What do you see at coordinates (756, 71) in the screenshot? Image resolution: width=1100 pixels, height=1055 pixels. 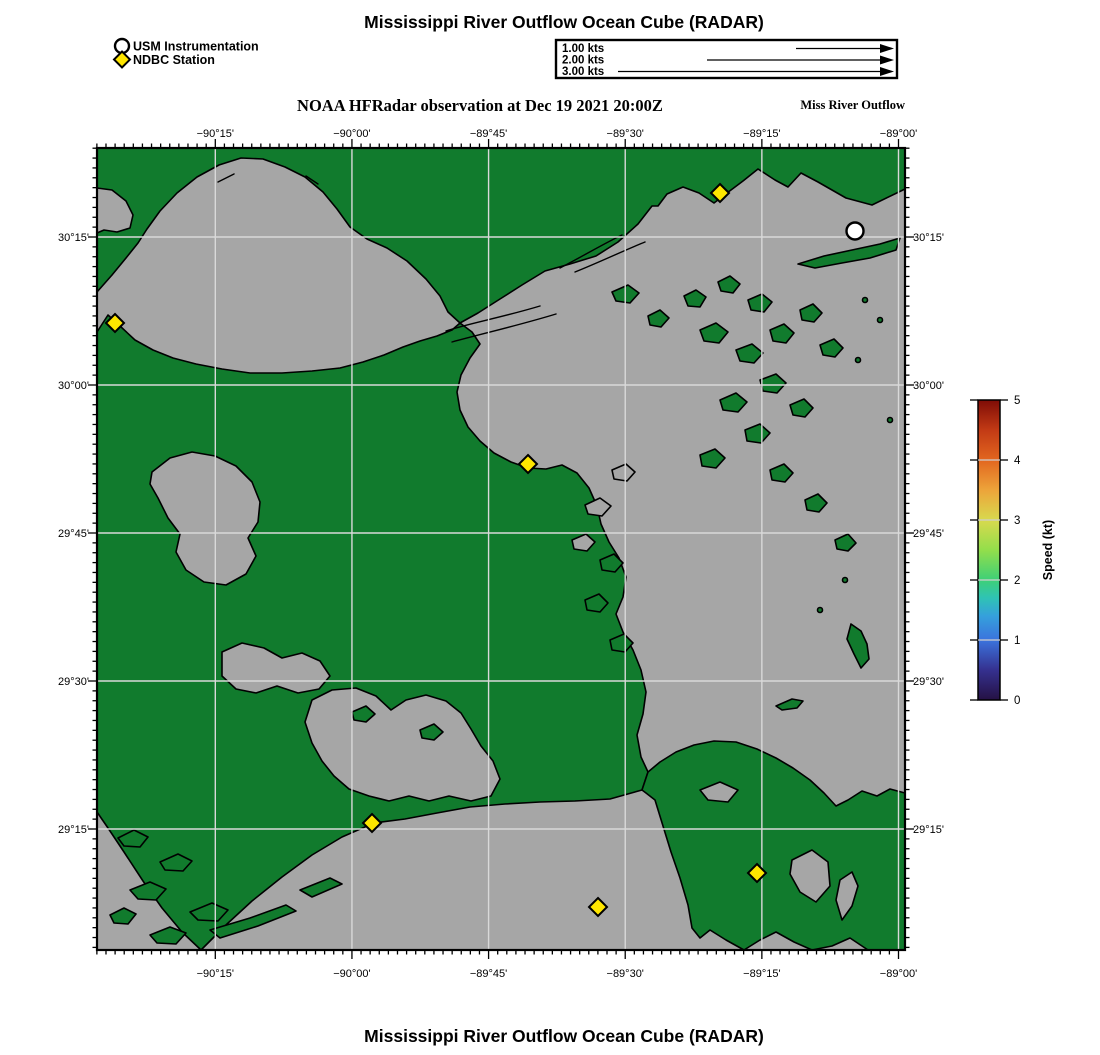 I see `scale-arrow-3kt-icon` at bounding box center [756, 71].